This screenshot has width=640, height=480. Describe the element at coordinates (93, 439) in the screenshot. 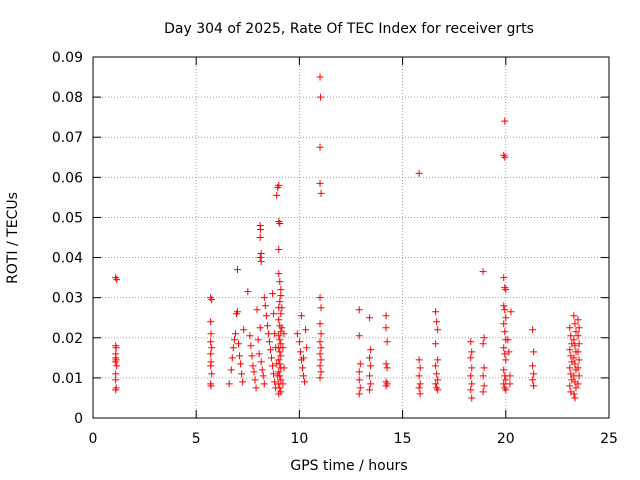

I see `x-tick-label: 0` at that location.